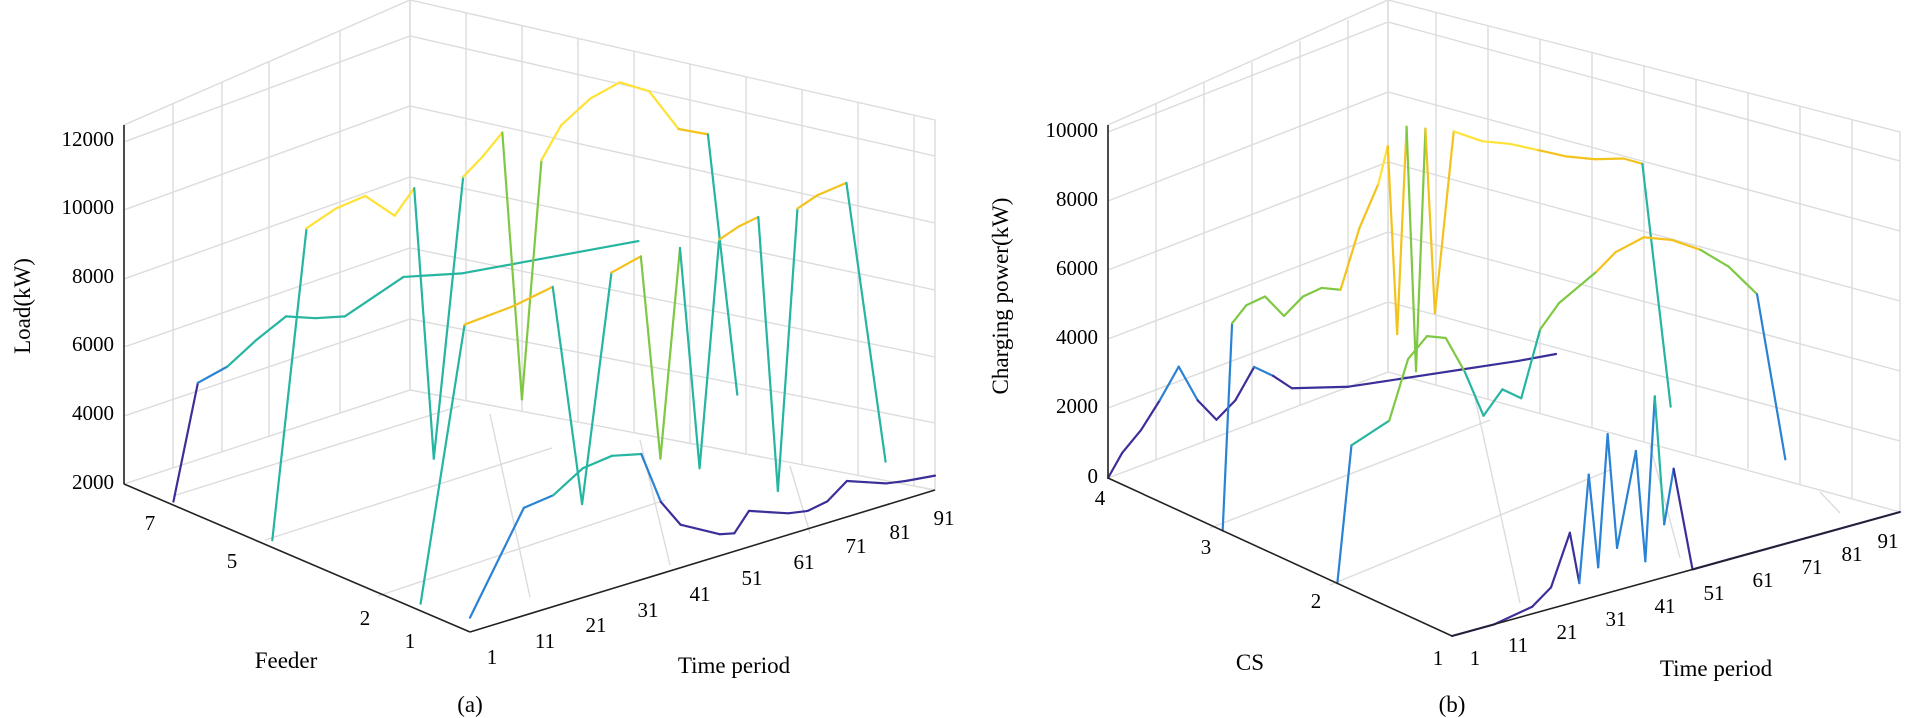 The height and width of the screenshot is (718, 1905). I want to click on subplot-a-y-label: Feeder, so click(286, 660).